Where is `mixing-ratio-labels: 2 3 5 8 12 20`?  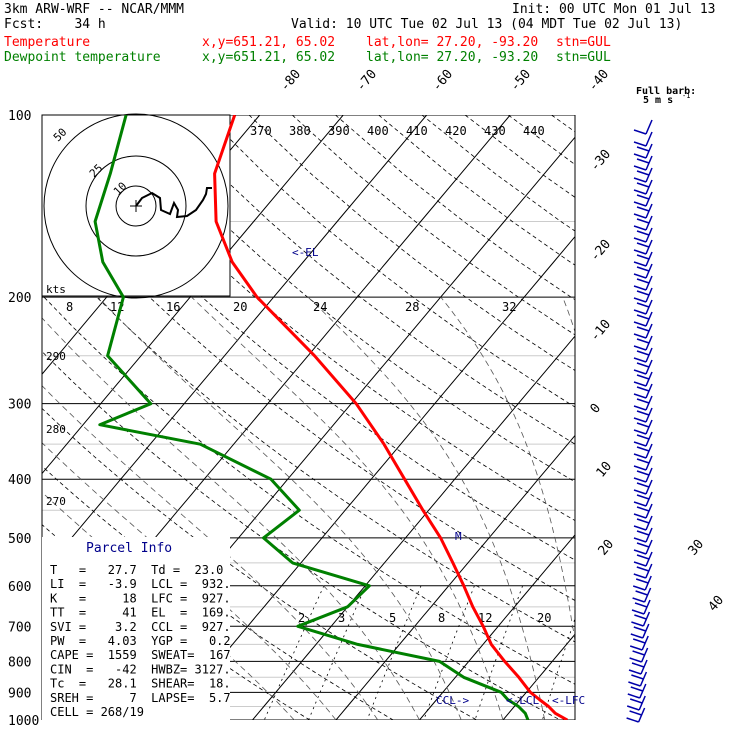 mixing-ratio-labels: 2 3 5 8 12 20 is located at coordinates (424, 618).